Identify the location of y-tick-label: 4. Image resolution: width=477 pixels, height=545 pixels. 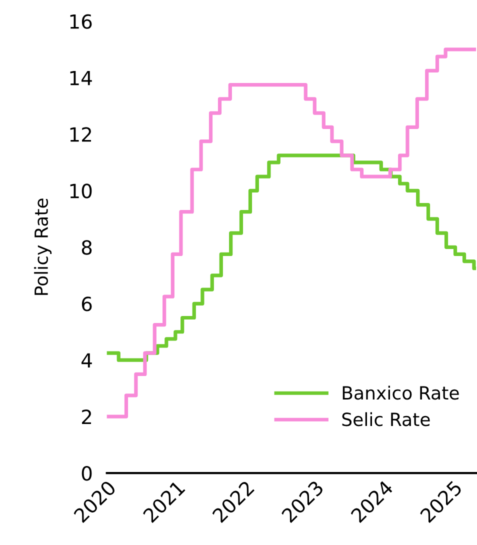
(87, 360).